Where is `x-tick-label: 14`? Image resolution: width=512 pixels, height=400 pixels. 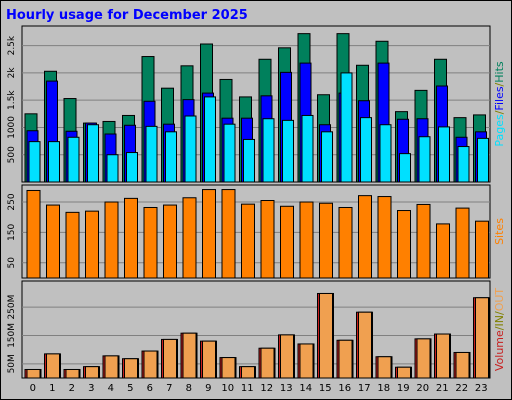
x-tick-label: 14 is located at coordinates (305, 388).